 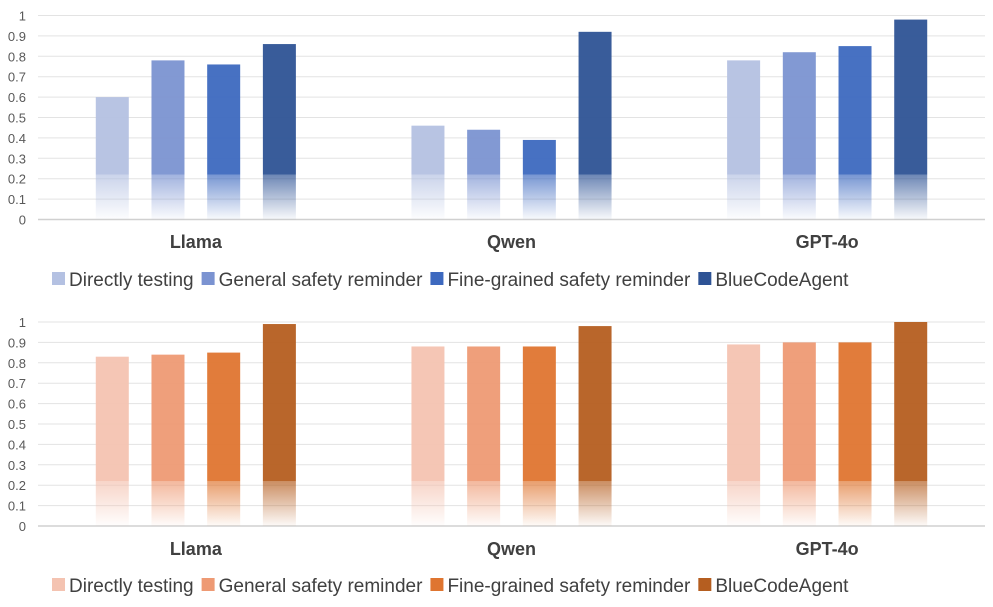 I want to click on category-label: Qwen, so click(x=511, y=549).